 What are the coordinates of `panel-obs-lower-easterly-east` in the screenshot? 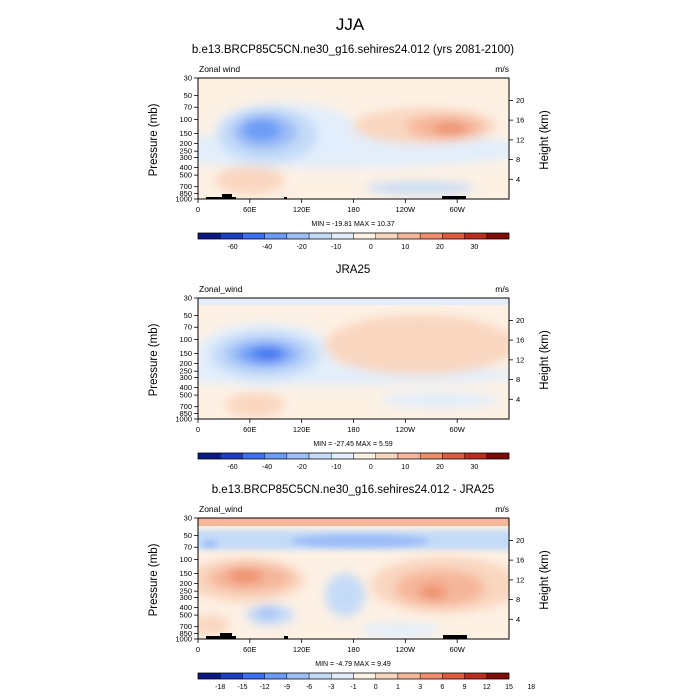 It's located at (440, 400).